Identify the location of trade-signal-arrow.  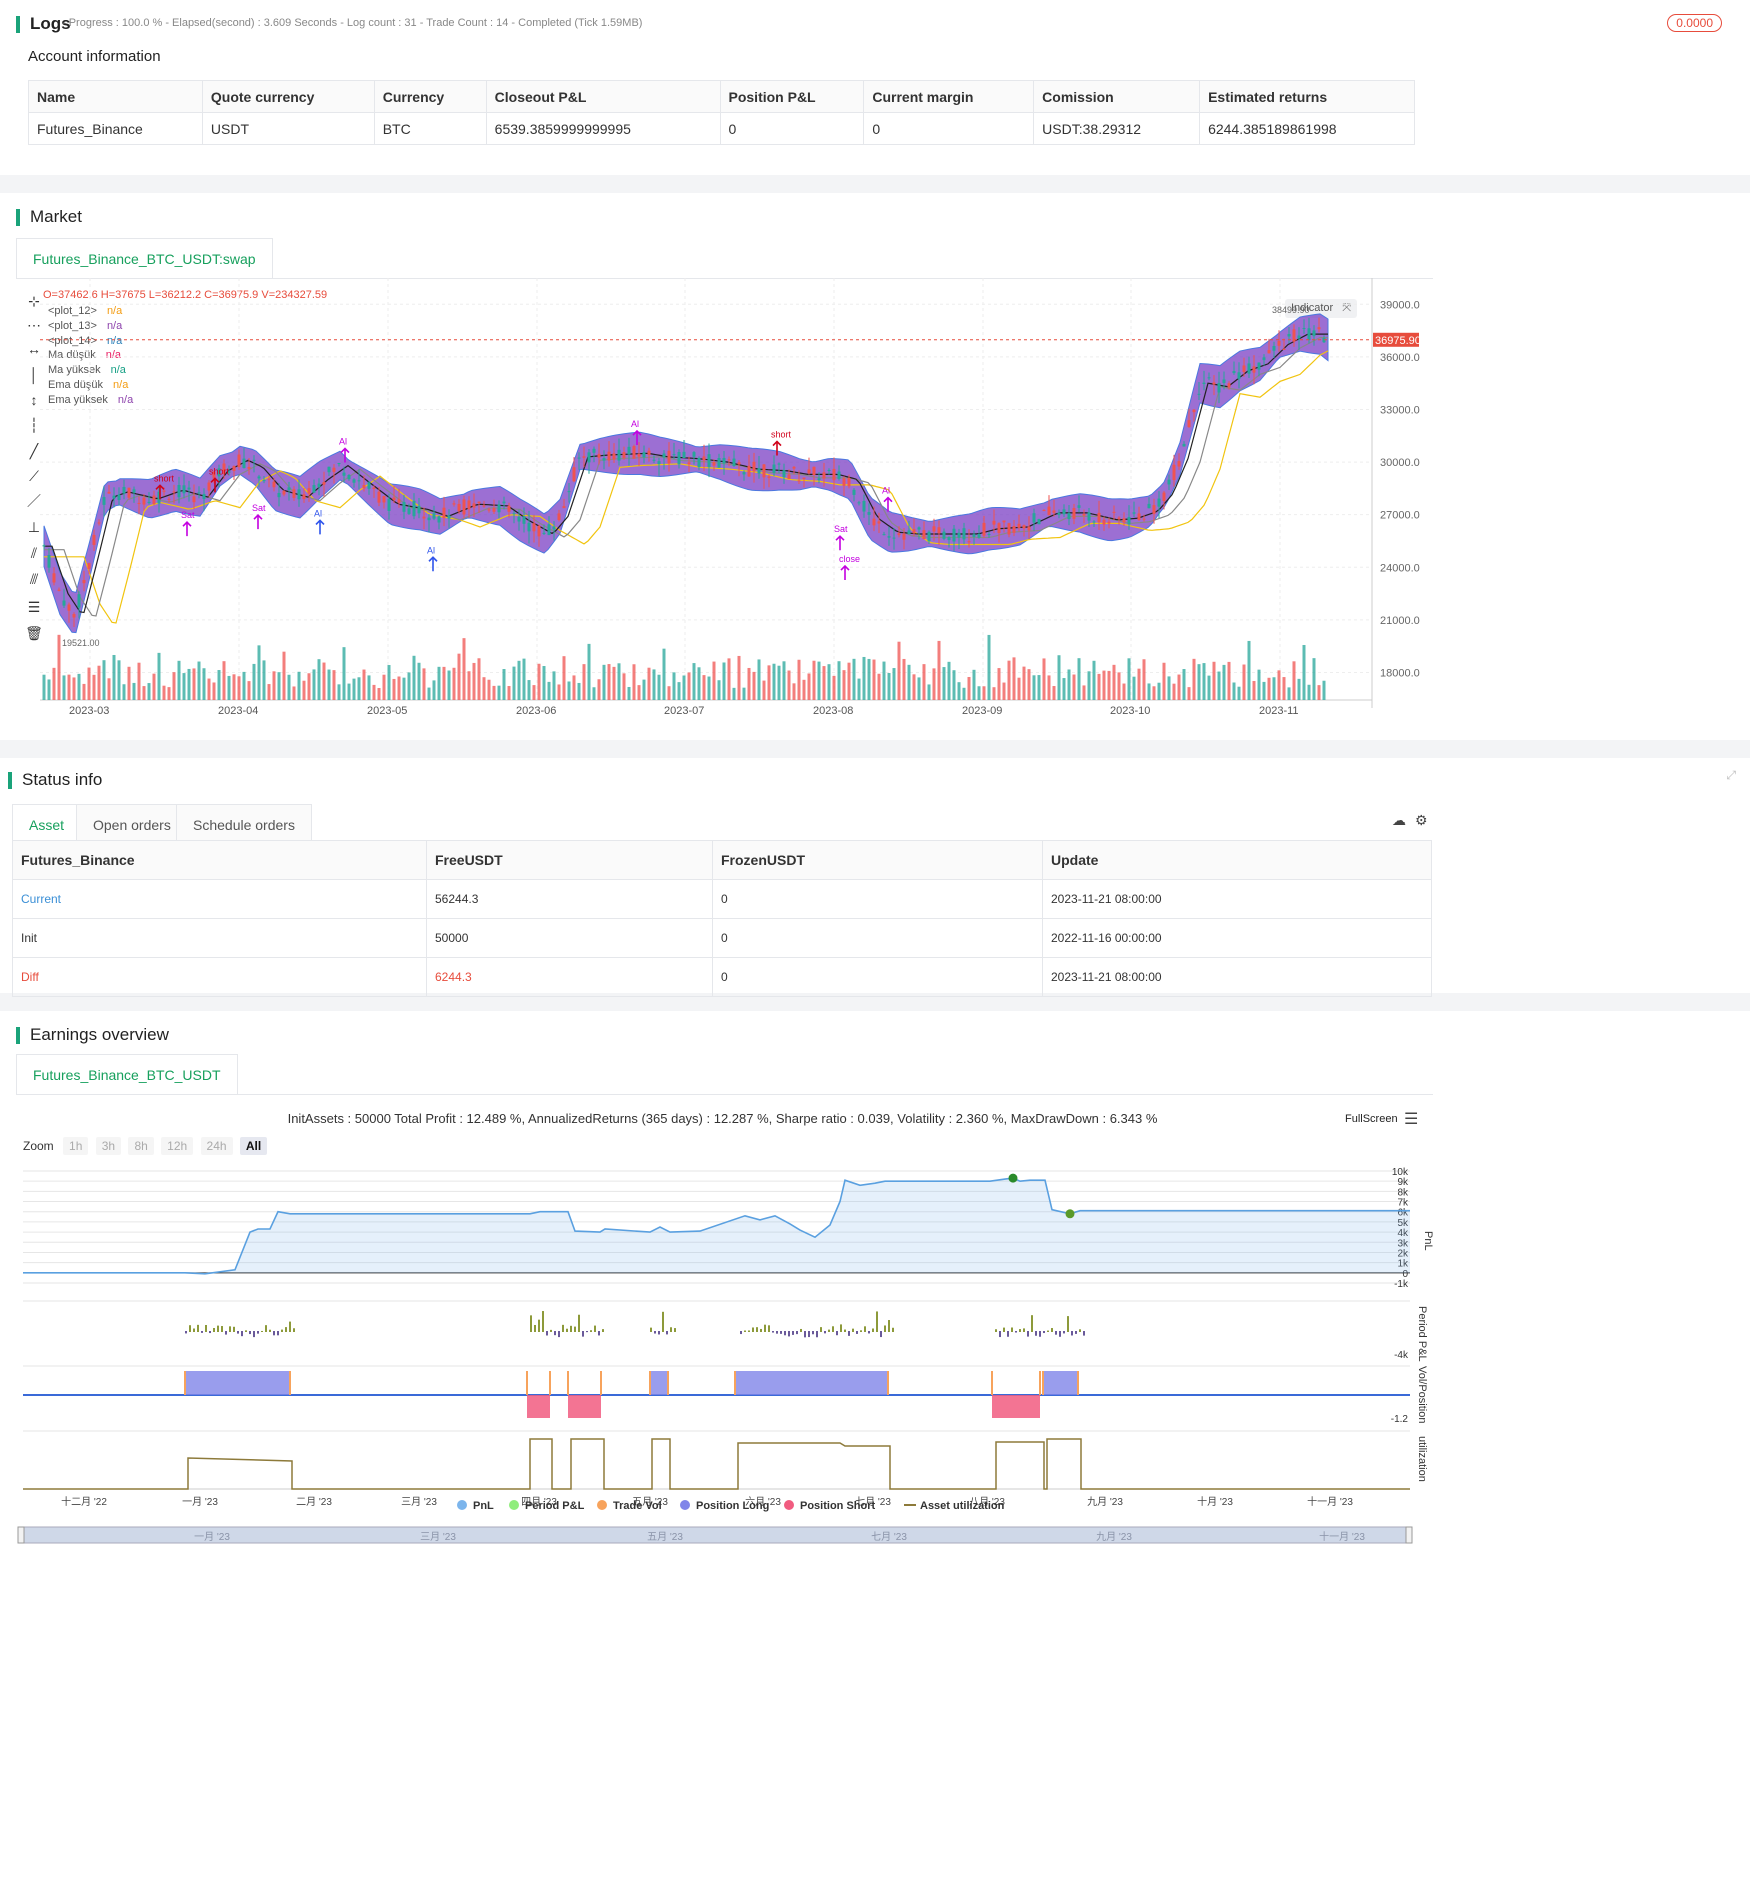
(777, 448).